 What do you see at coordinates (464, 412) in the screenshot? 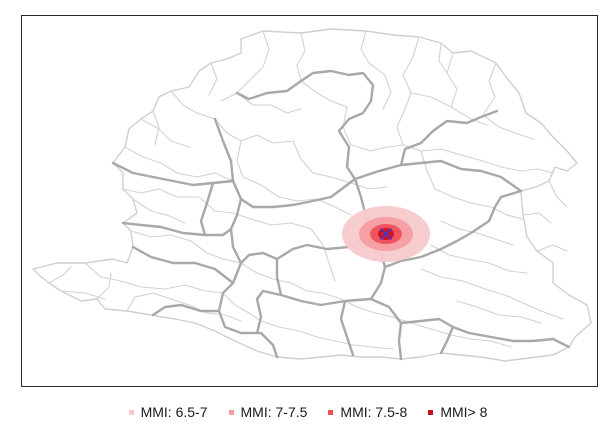
I see `legend-label: MMI> 8` at bounding box center [464, 412].